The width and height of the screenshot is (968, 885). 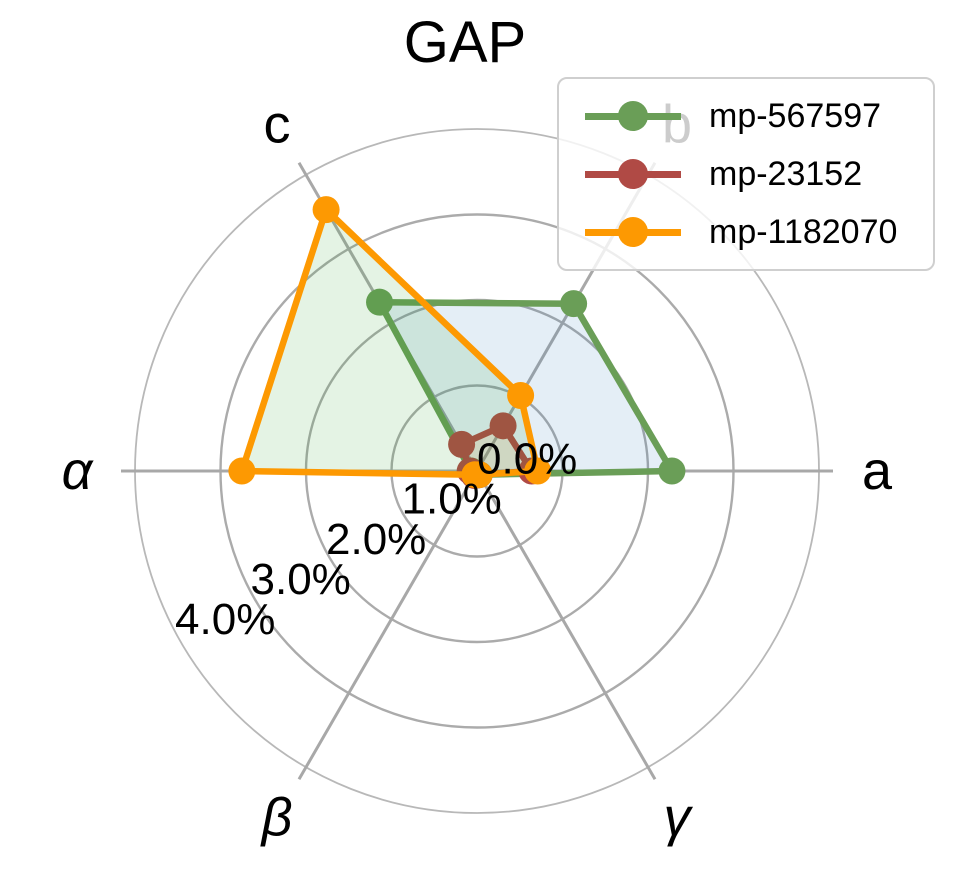 What do you see at coordinates (479, 475) in the screenshot?
I see `data-point-mp-1182070-gamma` at bounding box center [479, 475].